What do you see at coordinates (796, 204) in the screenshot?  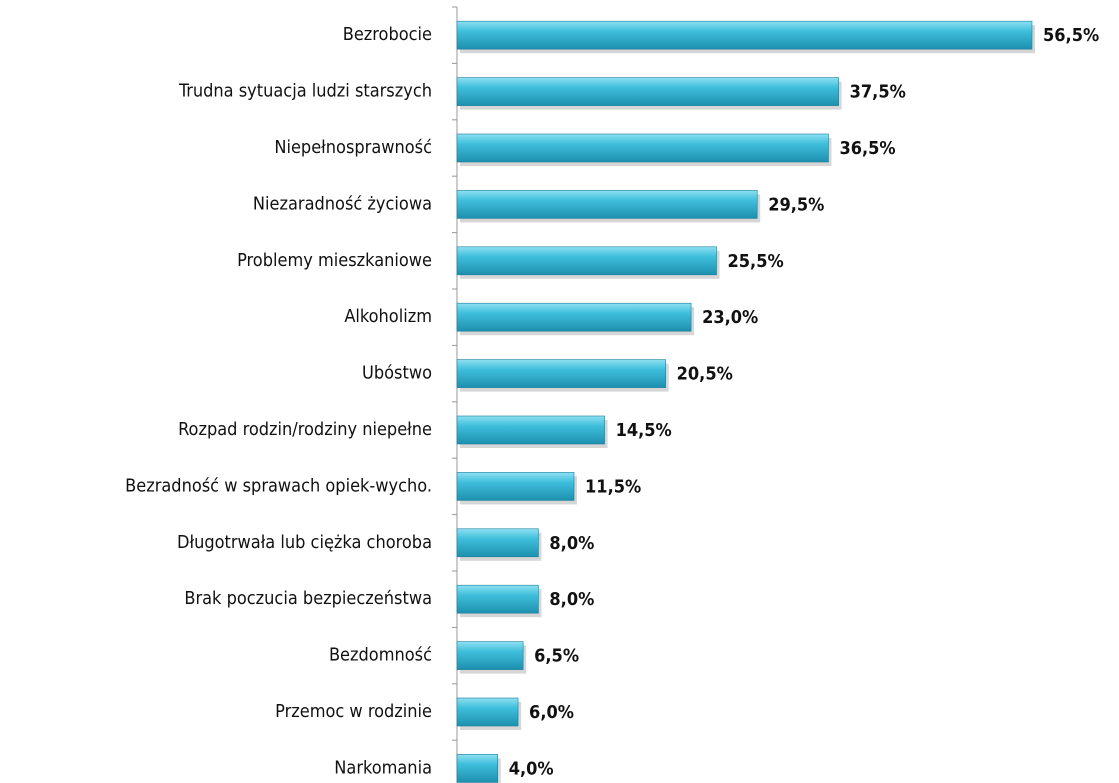 I see `data-label: 29,5%` at bounding box center [796, 204].